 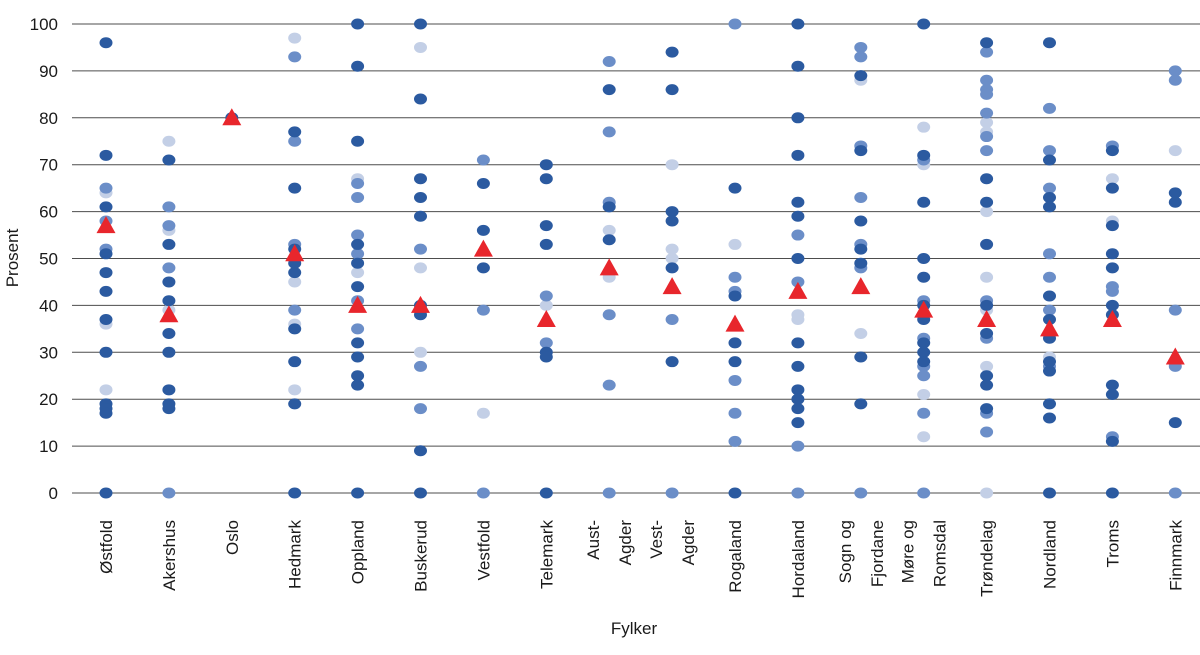 What do you see at coordinates (48, 165) in the screenshot?
I see `y-tick-label: 70` at bounding box center [48, 165].